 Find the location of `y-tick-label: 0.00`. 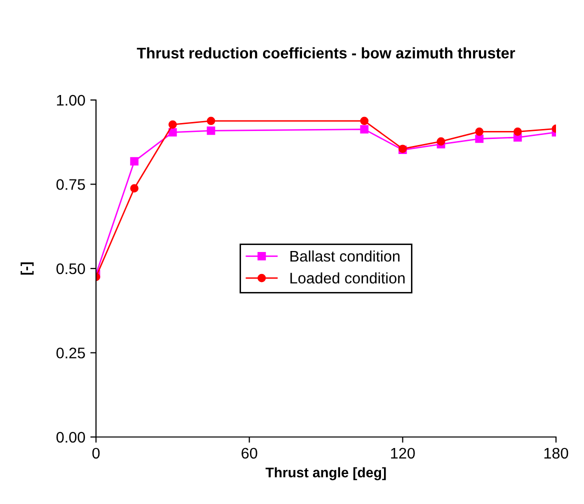

y-tick-label: 0.00 is located at coordinates (70, 437).